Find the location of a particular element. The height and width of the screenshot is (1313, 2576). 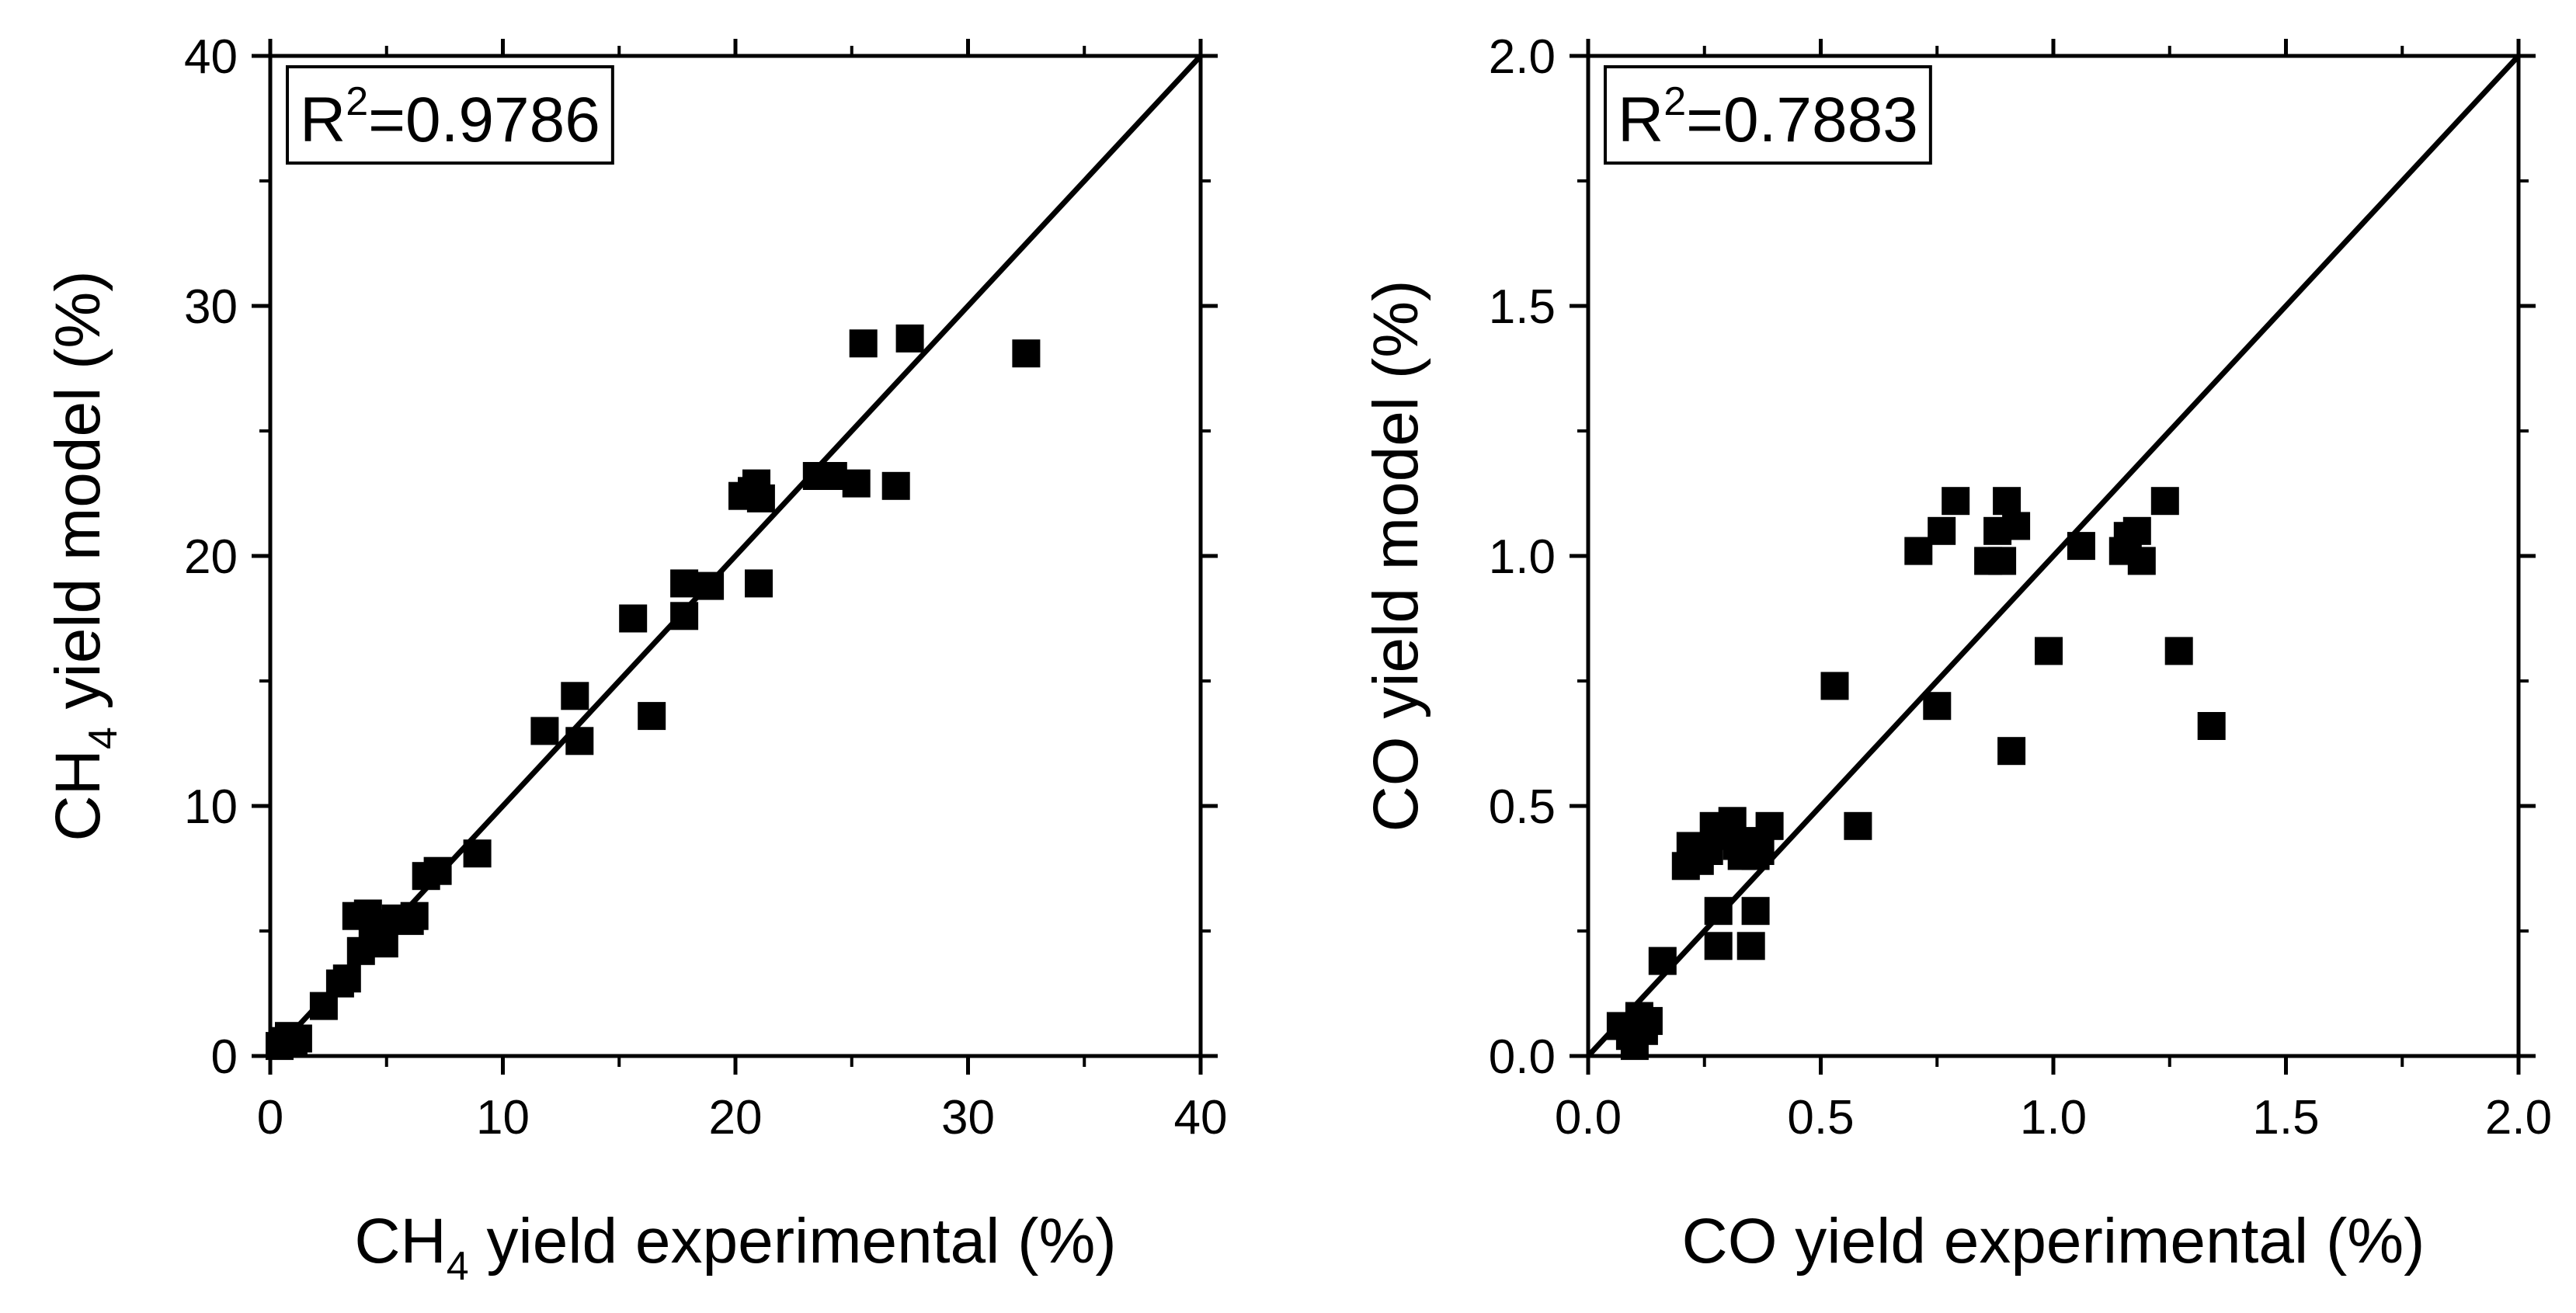

co-y-tick-label: 1.5 is located at coordinates (1522, 307).